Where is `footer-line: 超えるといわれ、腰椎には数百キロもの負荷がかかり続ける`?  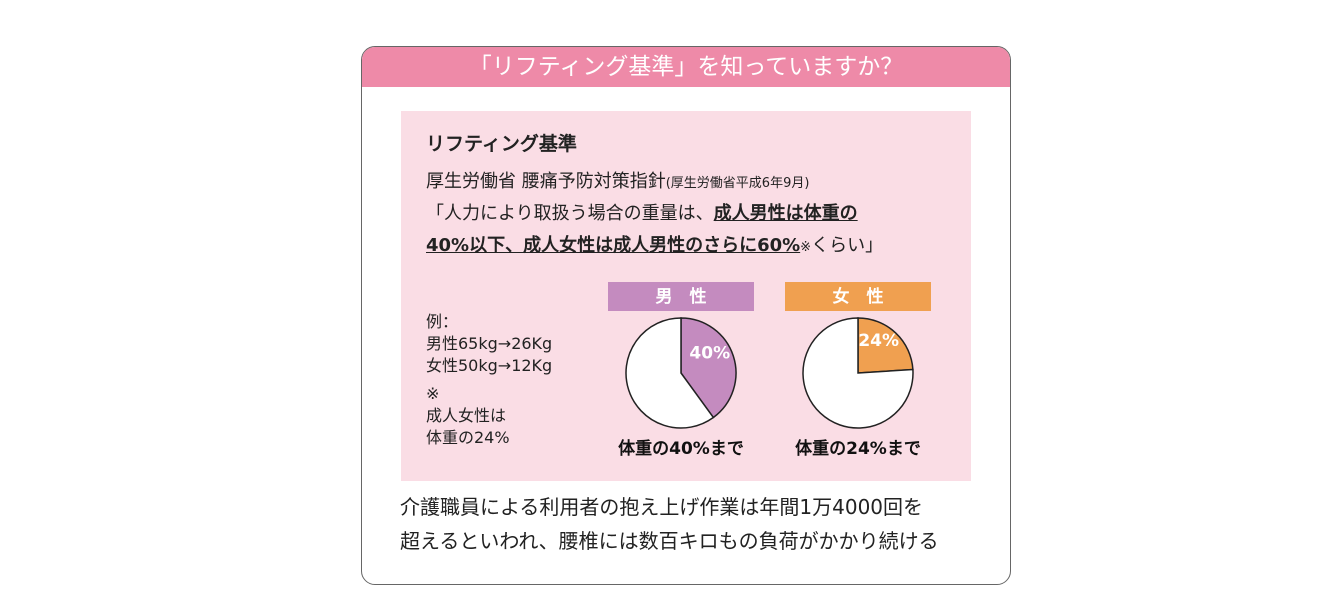
footer-line: 超えるといわれ、腰椎には数百キロもの負荷がかかり続ける is located at coordinates (669, 541).